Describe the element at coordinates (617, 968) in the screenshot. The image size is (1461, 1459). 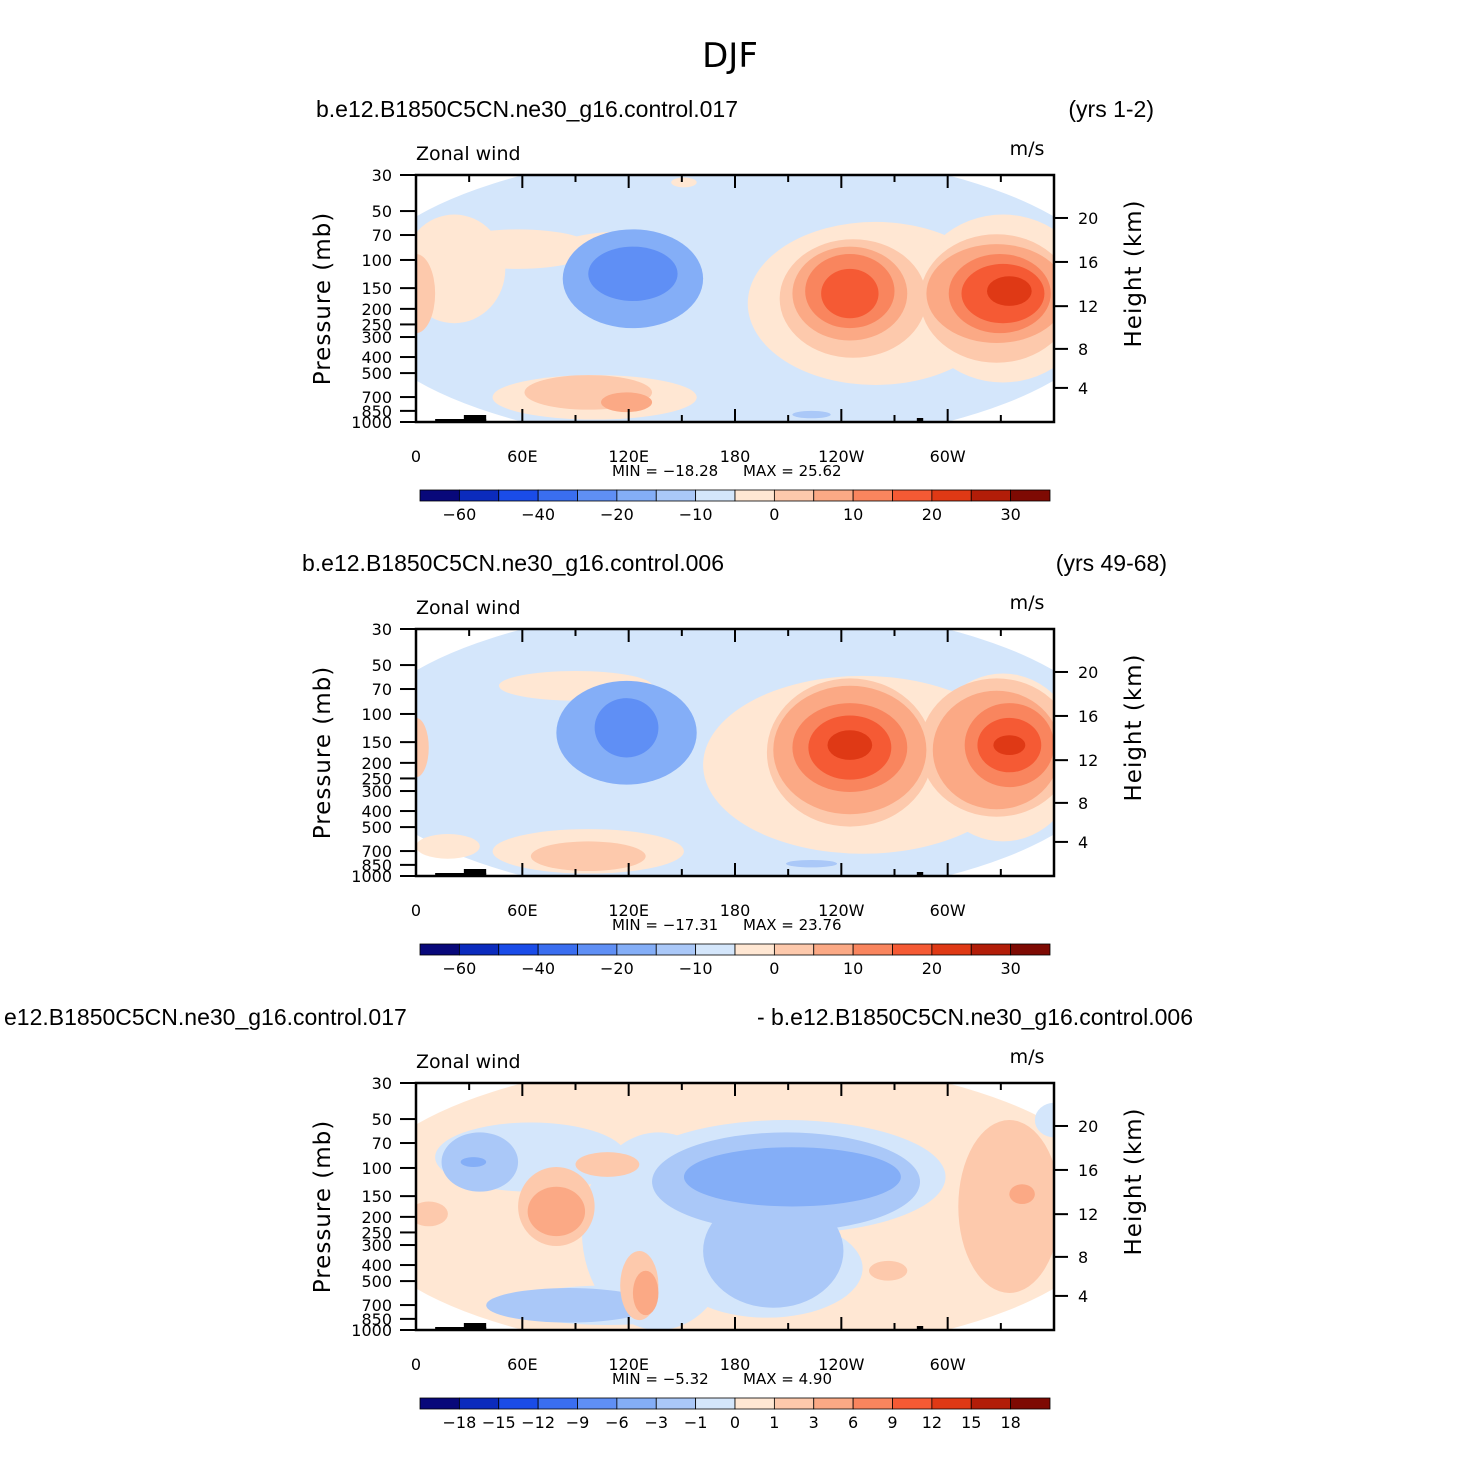
I see `colorbar-label: −20` at that location.